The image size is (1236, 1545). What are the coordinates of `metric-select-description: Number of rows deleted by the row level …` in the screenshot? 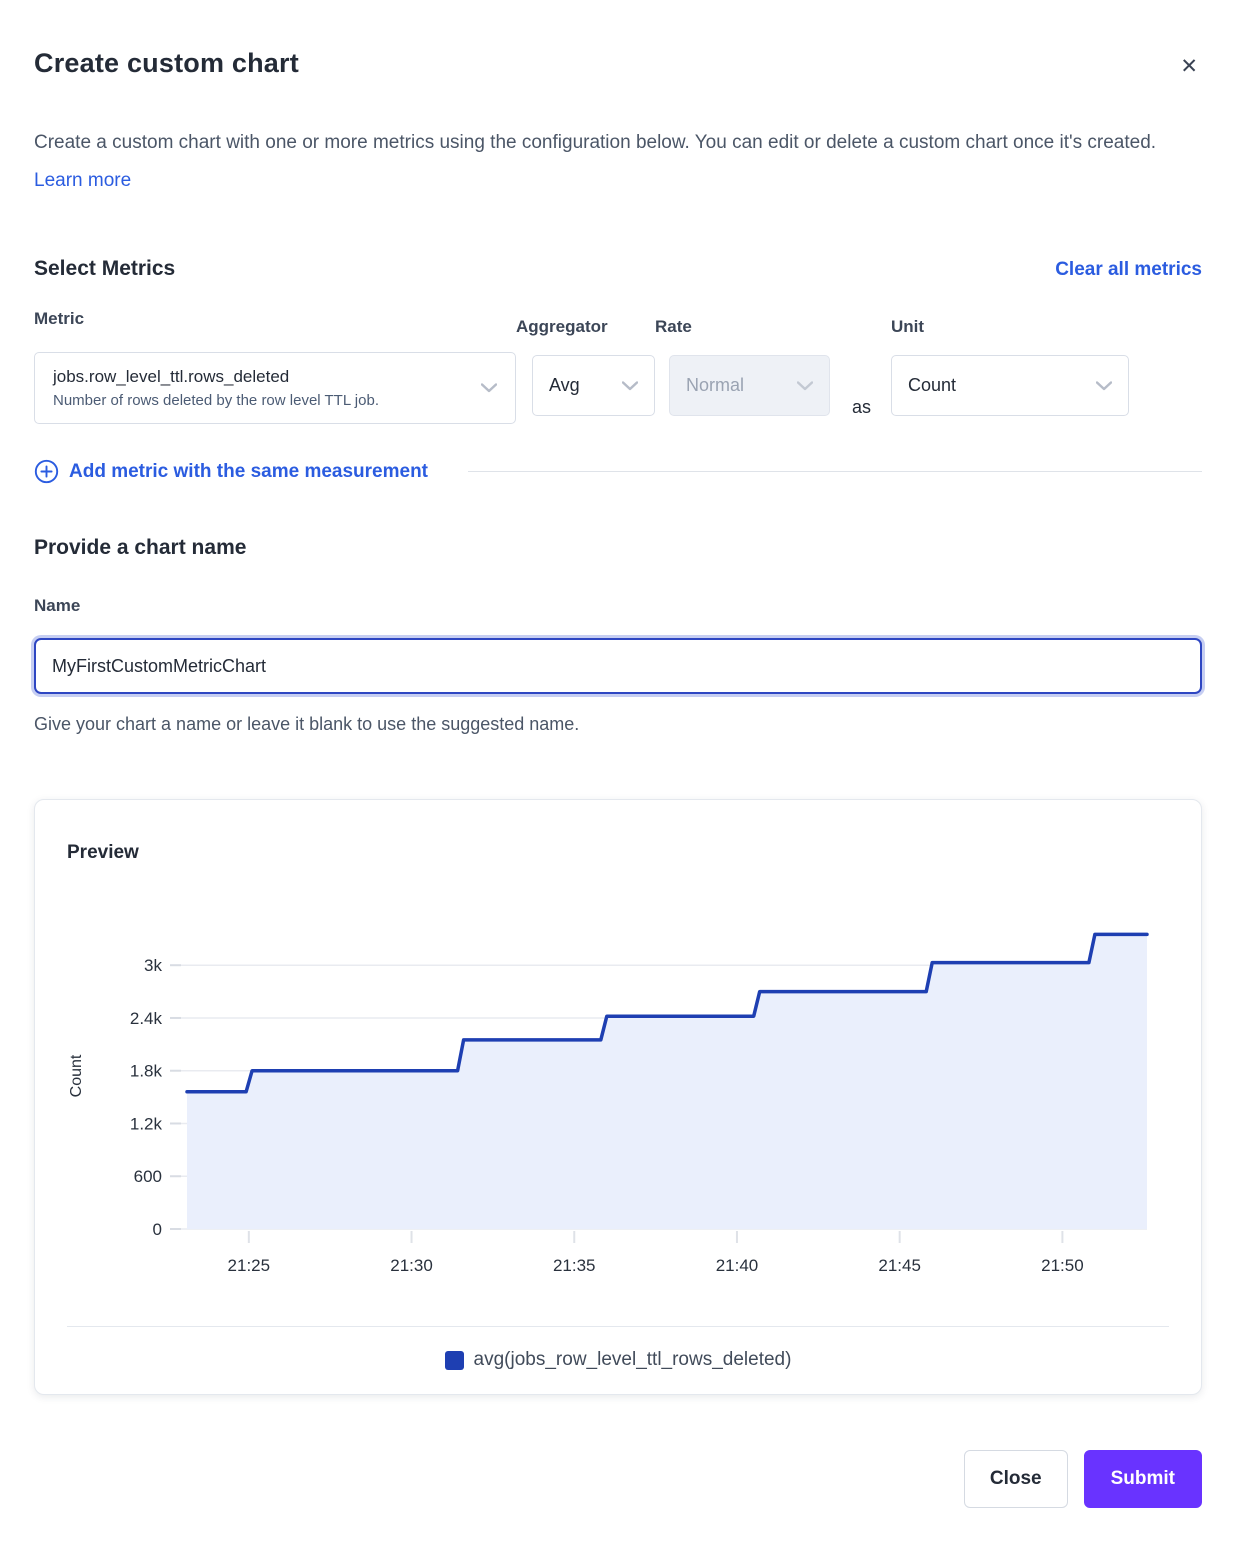 It's located at (216, 400).